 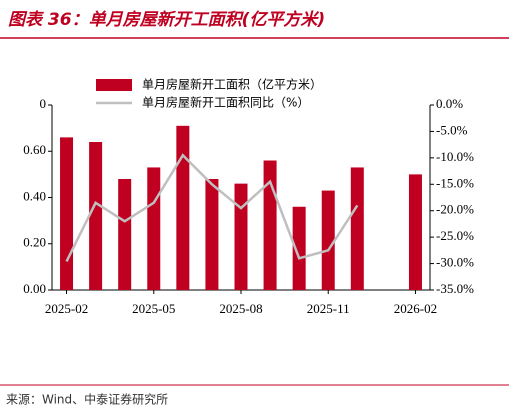 What do you see at coordinates (452, 129) in the screenshot?
I see `y2-tick-label: -5.0%` at bounding box center [452, 129].